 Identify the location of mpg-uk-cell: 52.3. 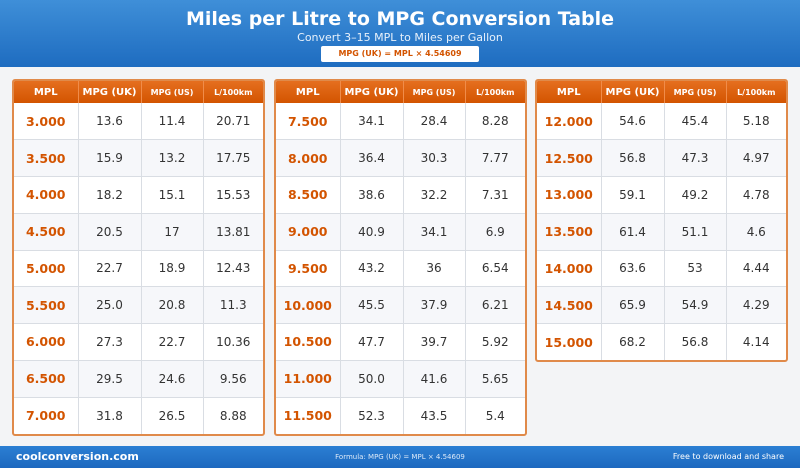
(372, 415).